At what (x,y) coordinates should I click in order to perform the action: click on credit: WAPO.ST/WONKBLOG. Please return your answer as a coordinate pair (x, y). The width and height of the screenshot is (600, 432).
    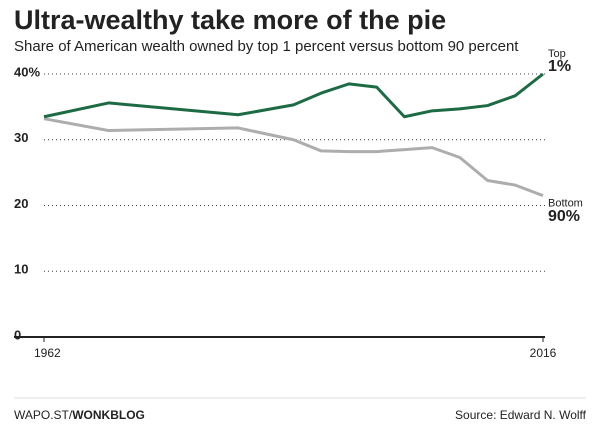
    Looking at the image, I should click on (79, 415).